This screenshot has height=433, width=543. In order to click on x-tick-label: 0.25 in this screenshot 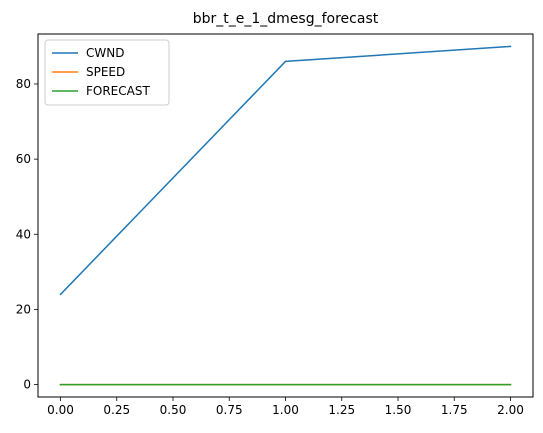, I will do `click(116, 410)`.